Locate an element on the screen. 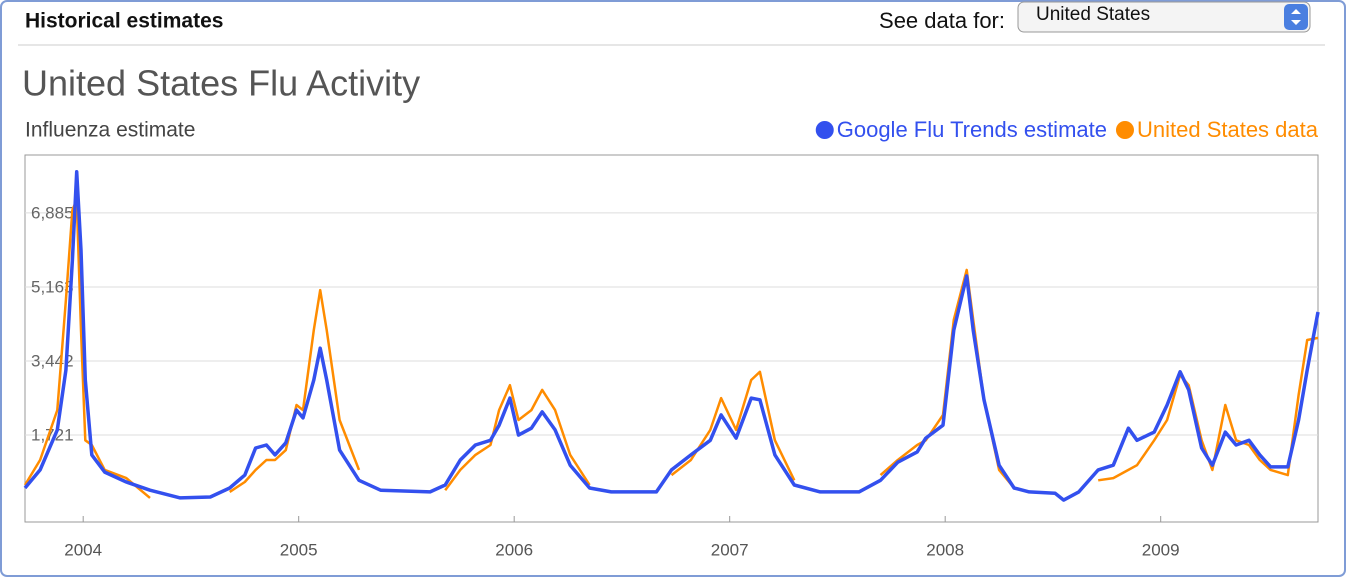  y-tick-label: 1,721 is located at coordinates (52, 435).